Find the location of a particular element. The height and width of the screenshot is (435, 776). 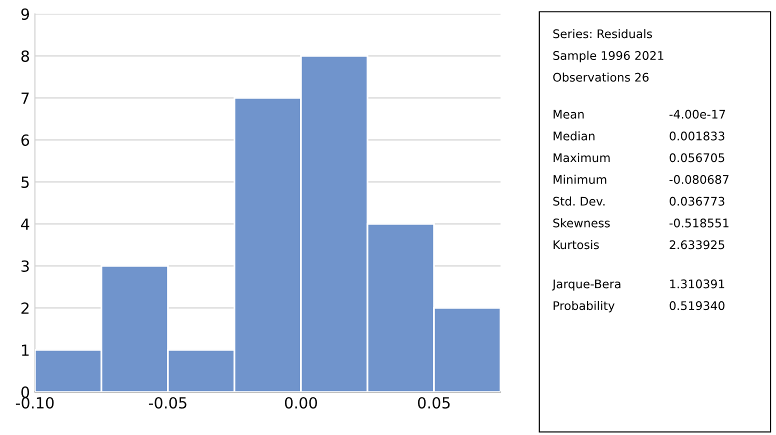

text: 1.310391 is located at coordinates (697, 283).